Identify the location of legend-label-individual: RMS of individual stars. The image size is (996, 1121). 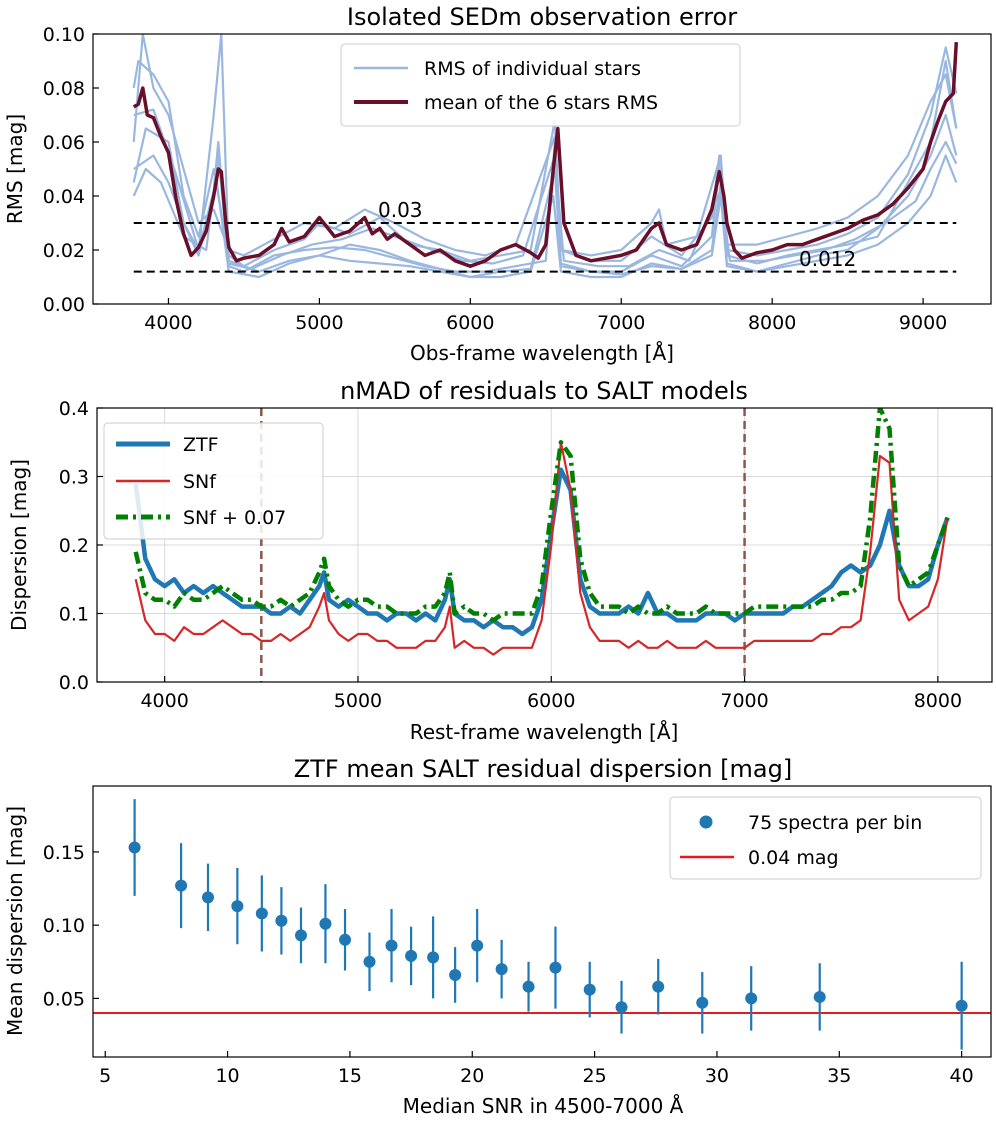
(532, 69).